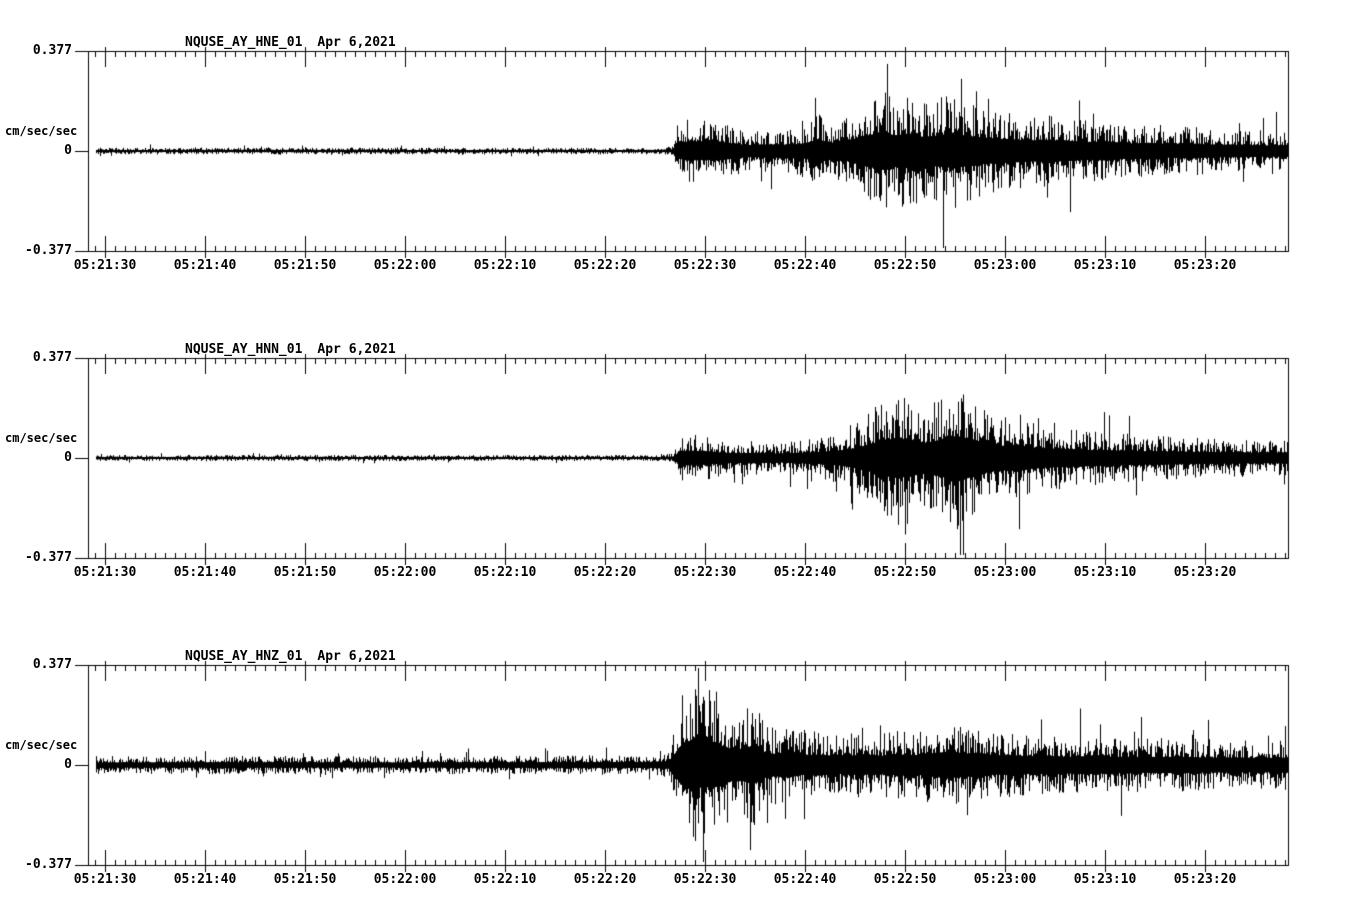 The height and width of the screenshot is (924, 1358). Describe the element at coordinates (244, 42) in the screenshot. I see `station-name: NQUSE_AY_HNE_01` at that location.